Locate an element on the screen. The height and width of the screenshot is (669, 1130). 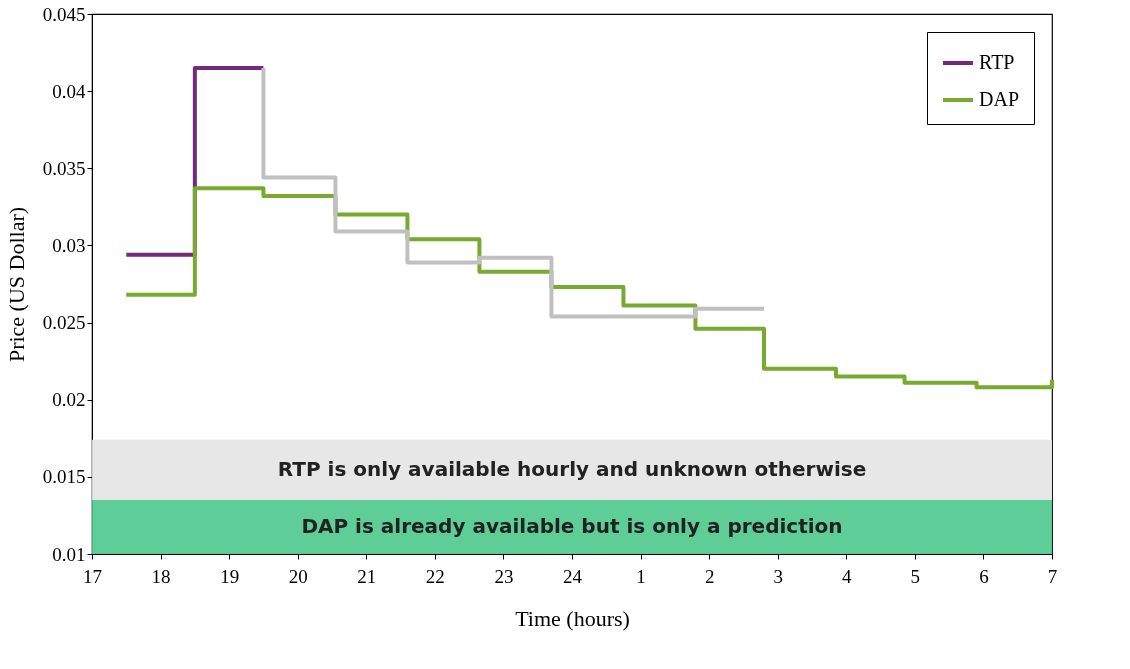
x-tick-label: 2 is located at coordinates (709, 576).